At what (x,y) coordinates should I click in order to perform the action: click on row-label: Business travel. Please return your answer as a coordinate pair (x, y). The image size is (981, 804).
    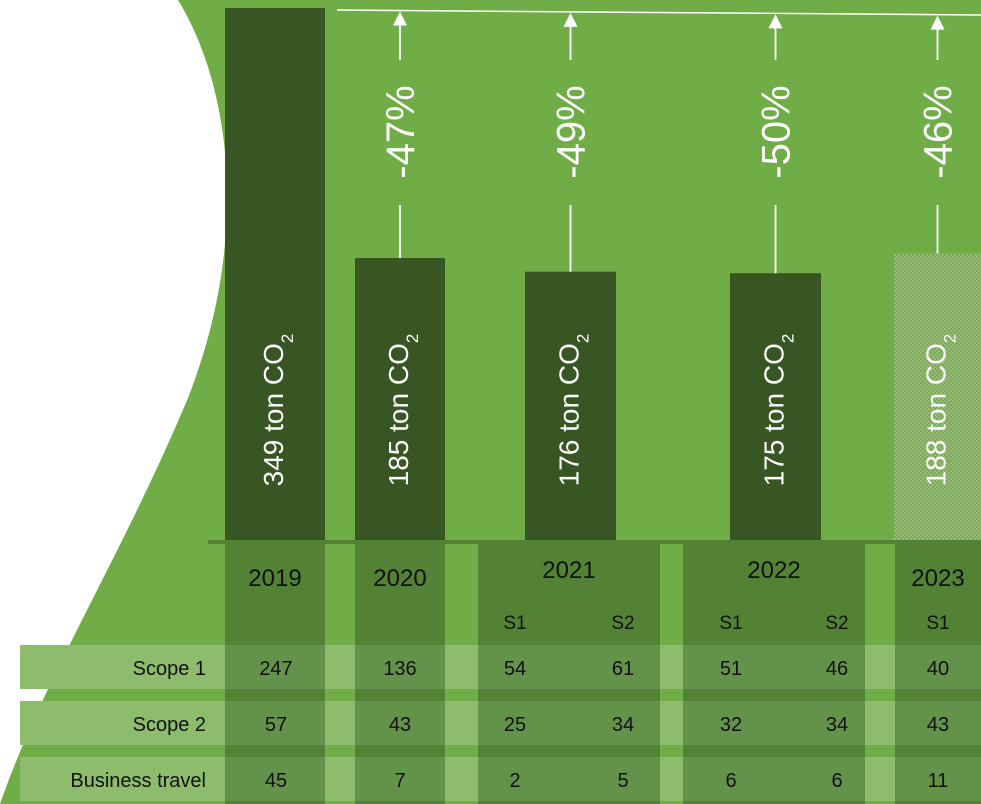
    Looking at the image, I should click on (138, 781).